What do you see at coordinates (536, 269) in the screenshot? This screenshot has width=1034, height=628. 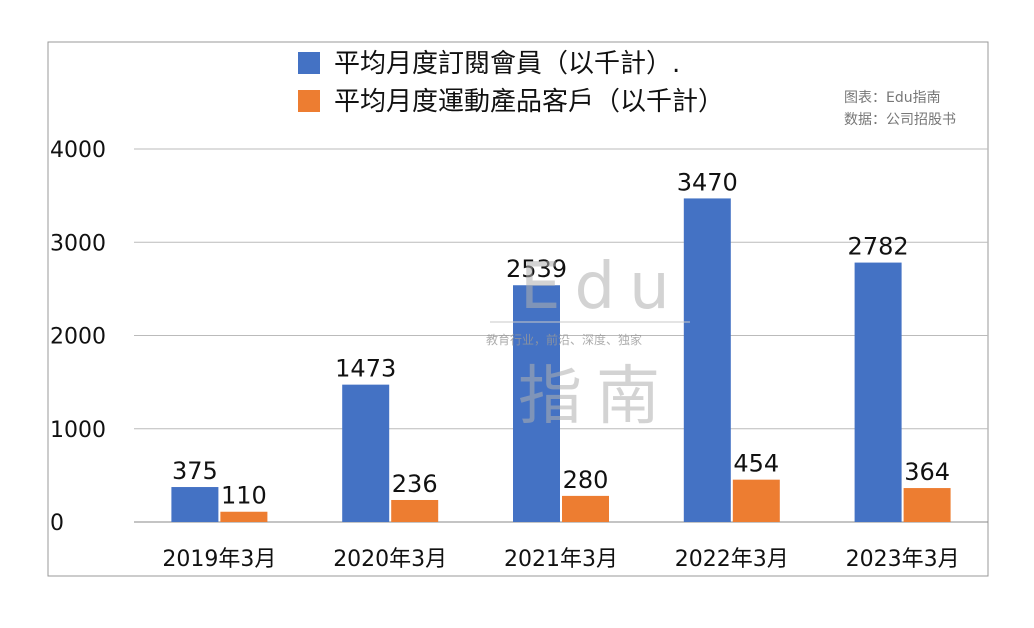 I see `bar-value-label: 2539` at bounding box center [536, 269].